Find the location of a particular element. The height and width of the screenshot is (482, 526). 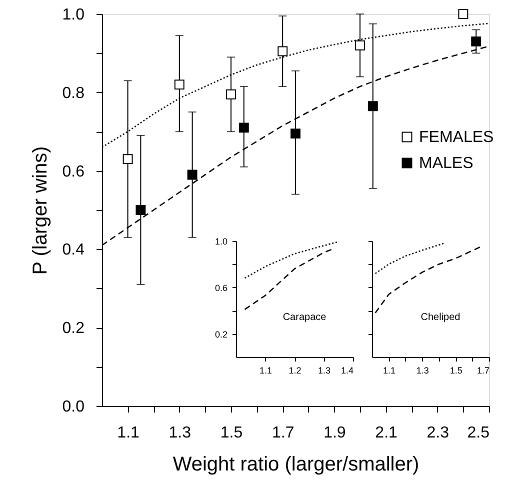

y-tick-label: 0.0 is located at coordinates (73, 407).